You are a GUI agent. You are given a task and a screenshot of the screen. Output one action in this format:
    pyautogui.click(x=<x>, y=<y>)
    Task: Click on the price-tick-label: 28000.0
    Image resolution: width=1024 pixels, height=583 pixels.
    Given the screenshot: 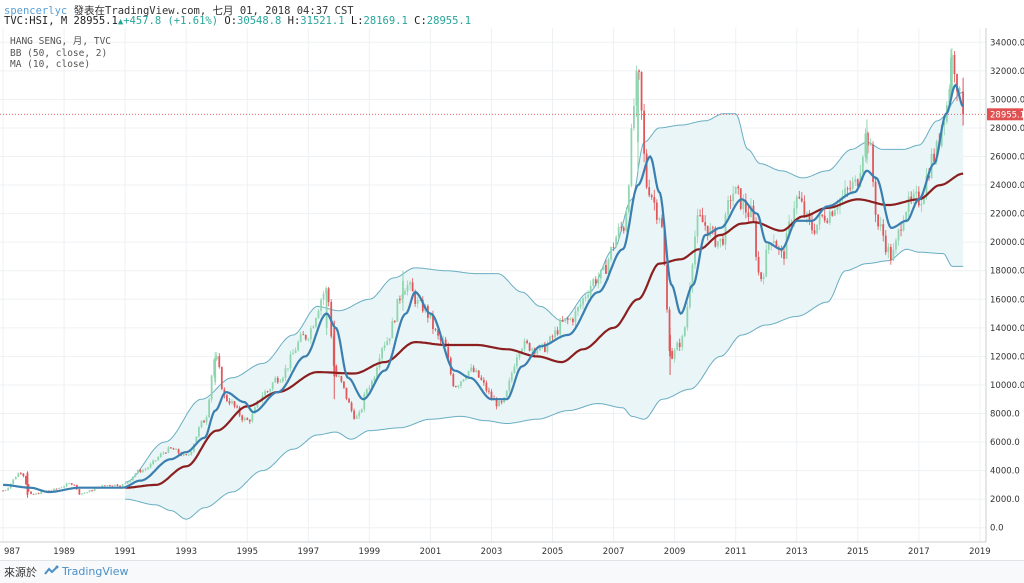 What is the action you would take?
    pyautogui.click(x=1007, y=129)
    